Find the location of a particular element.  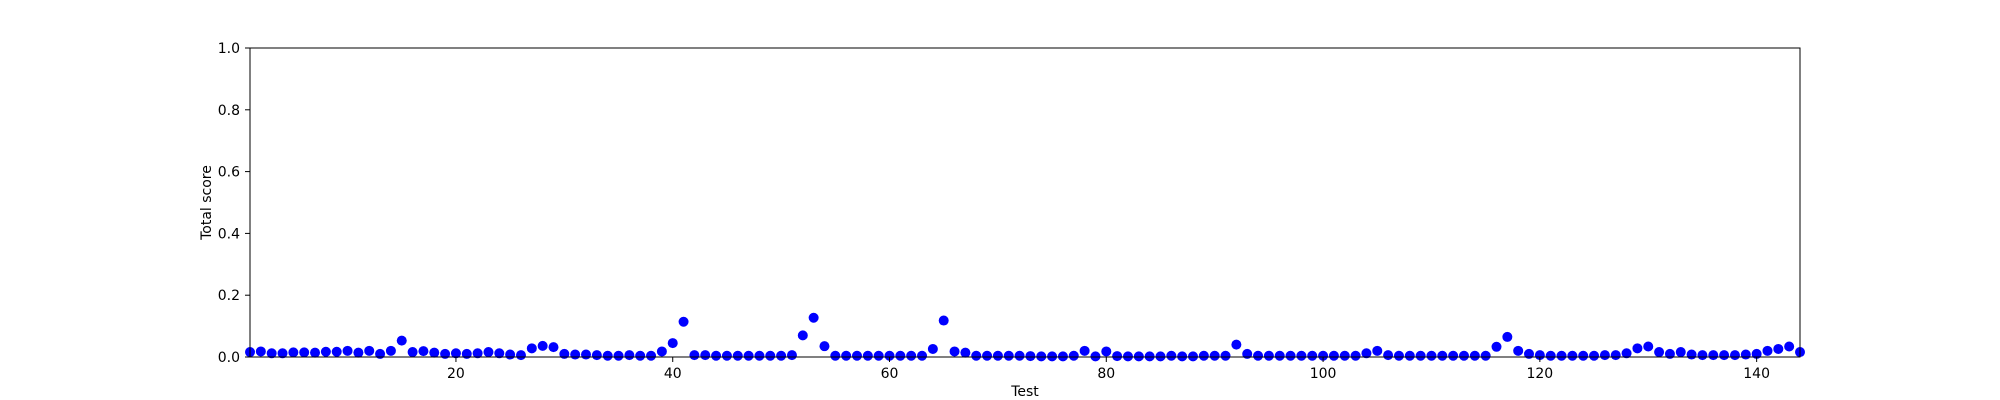

x-tick-label: 140 is located at coordinates (1756, 374).